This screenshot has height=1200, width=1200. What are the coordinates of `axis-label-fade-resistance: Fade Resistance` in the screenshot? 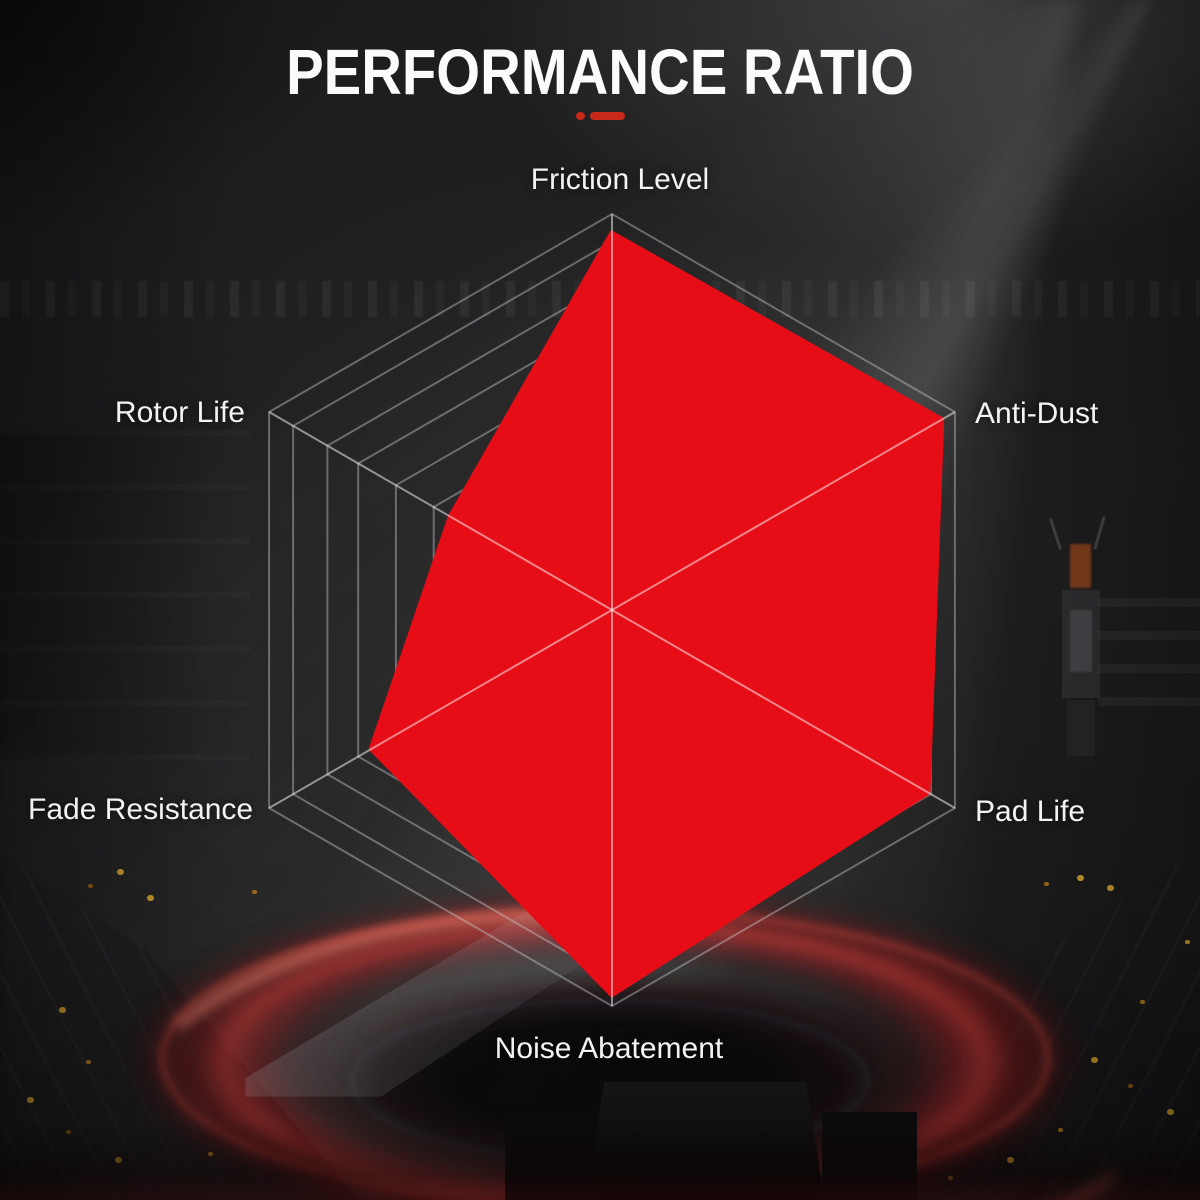 It's located at (141, 809).